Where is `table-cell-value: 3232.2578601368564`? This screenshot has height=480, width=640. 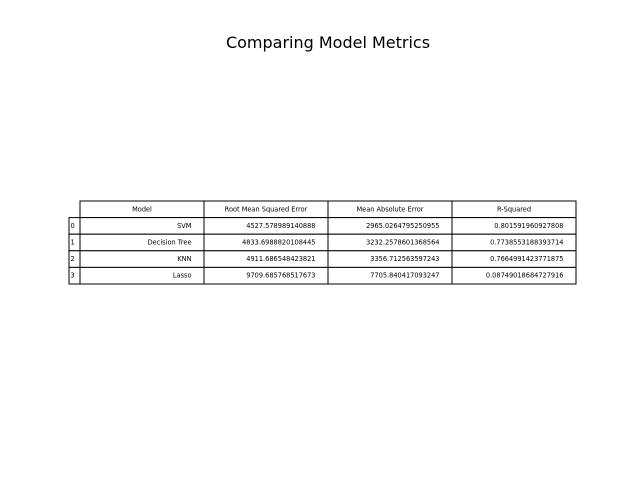 table-cell-value: 3232.2578601368564 is located at coordinates (402, 243).